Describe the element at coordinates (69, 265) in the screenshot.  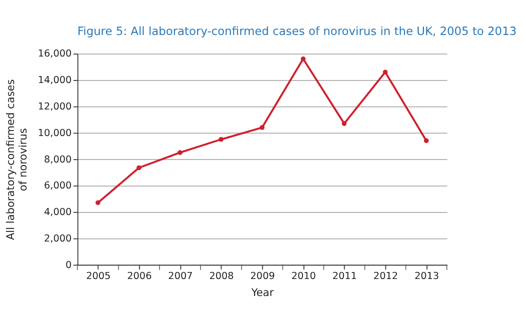
I see `y-tick-label: 0` at that location.